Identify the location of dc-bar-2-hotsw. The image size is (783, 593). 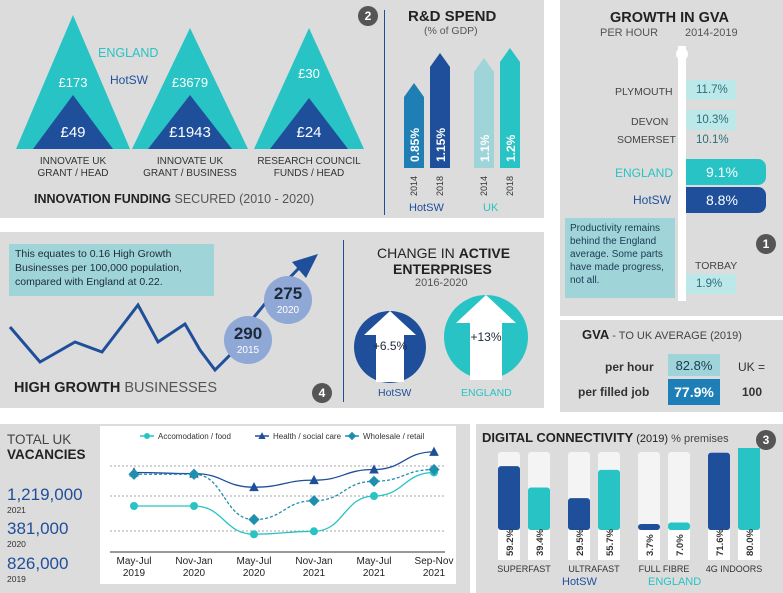
(649, 527).